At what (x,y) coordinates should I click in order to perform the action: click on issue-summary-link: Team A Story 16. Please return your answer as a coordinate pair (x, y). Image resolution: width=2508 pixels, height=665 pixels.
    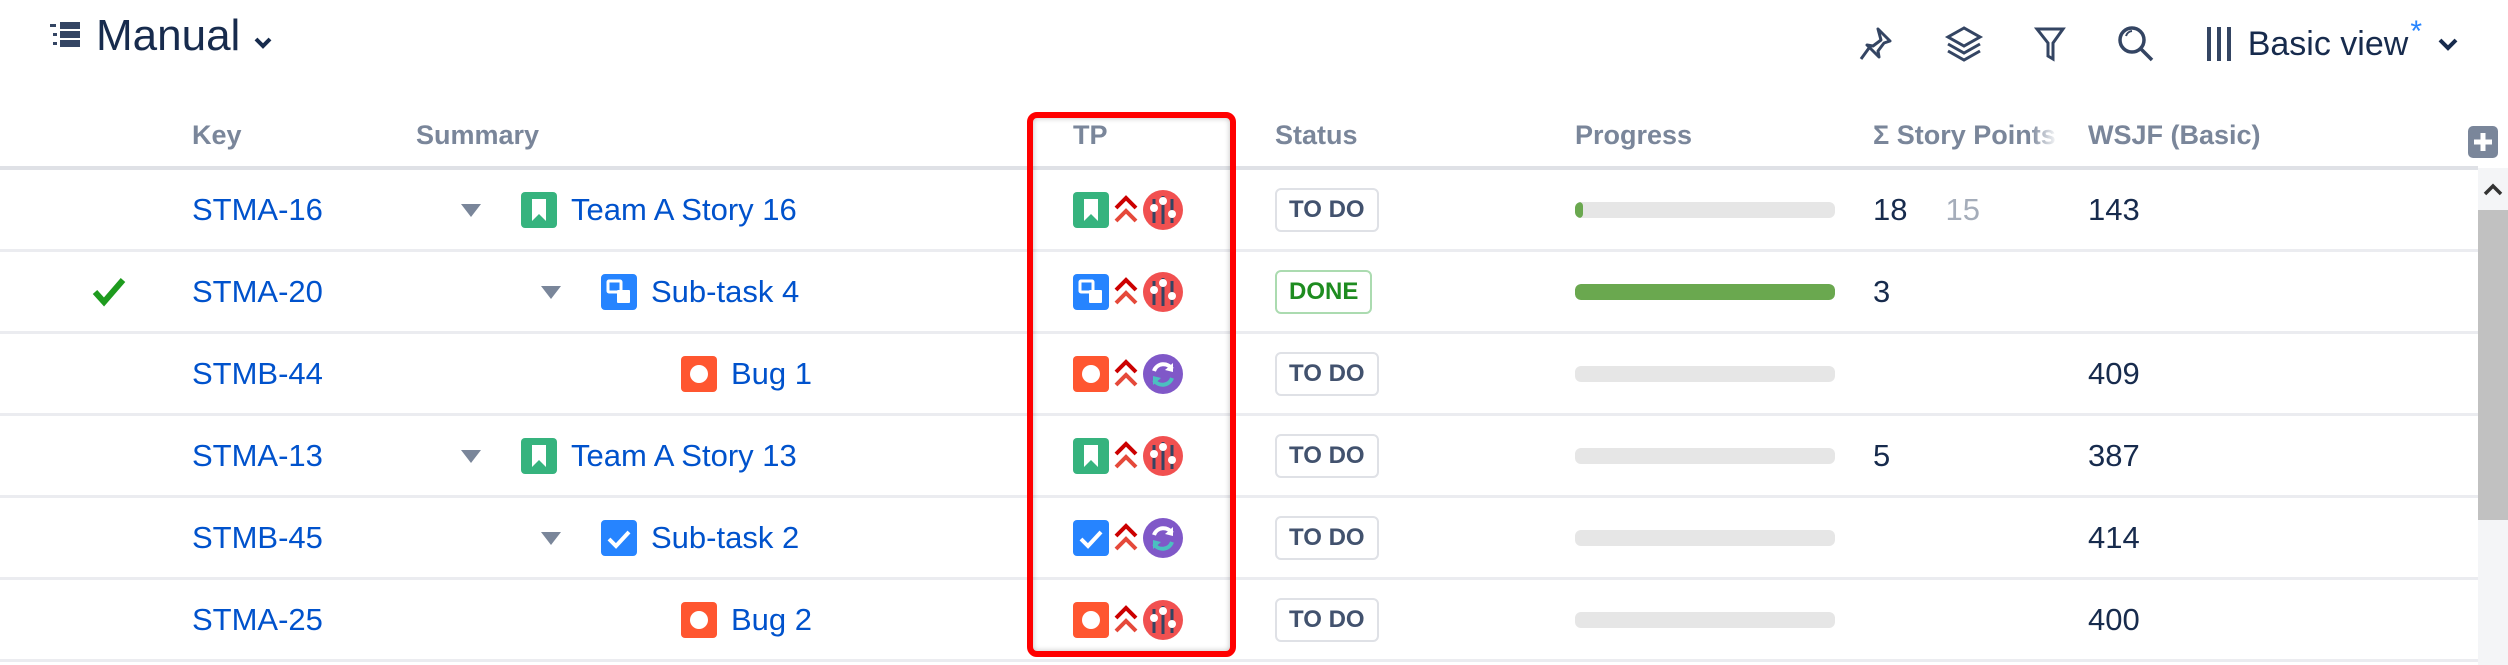
    Looking at the image, I should click on (684, 209).